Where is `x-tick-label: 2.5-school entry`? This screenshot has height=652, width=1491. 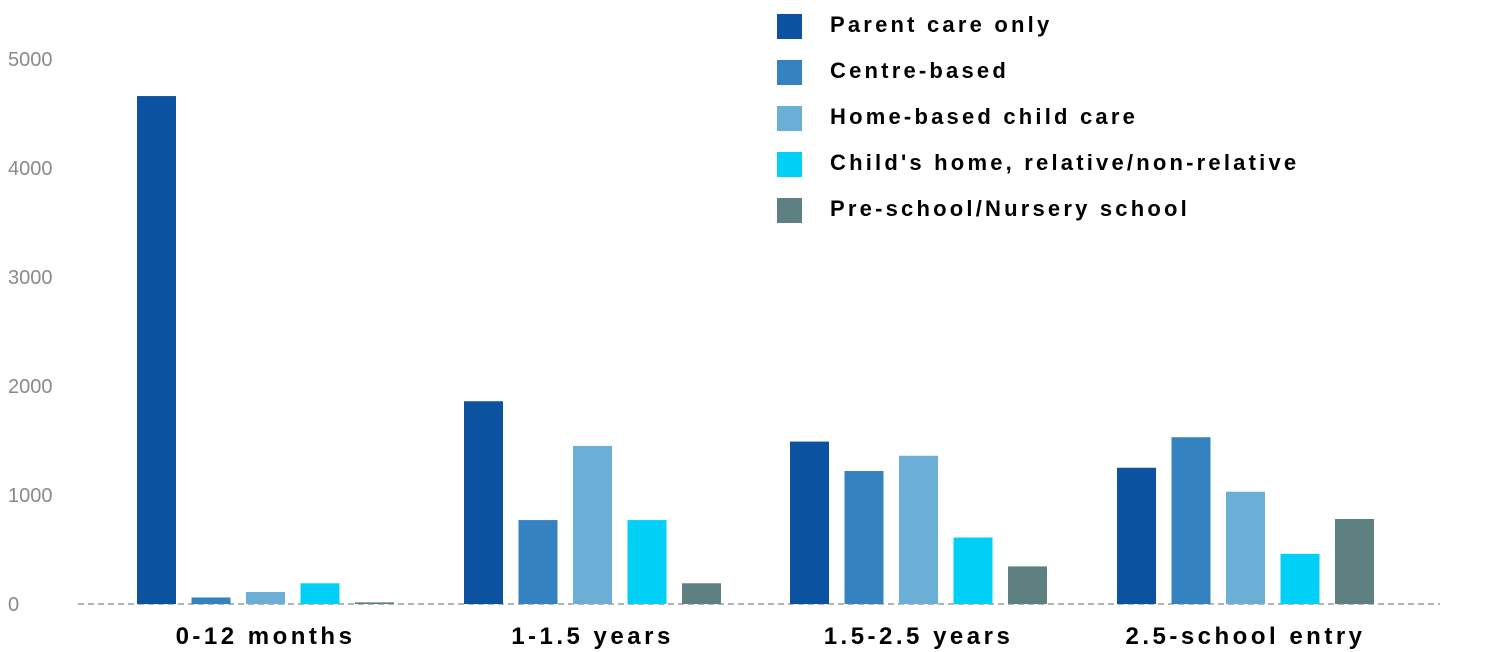 x-tick-label: 2.5-school entry is located at coordinates (1245, 636).